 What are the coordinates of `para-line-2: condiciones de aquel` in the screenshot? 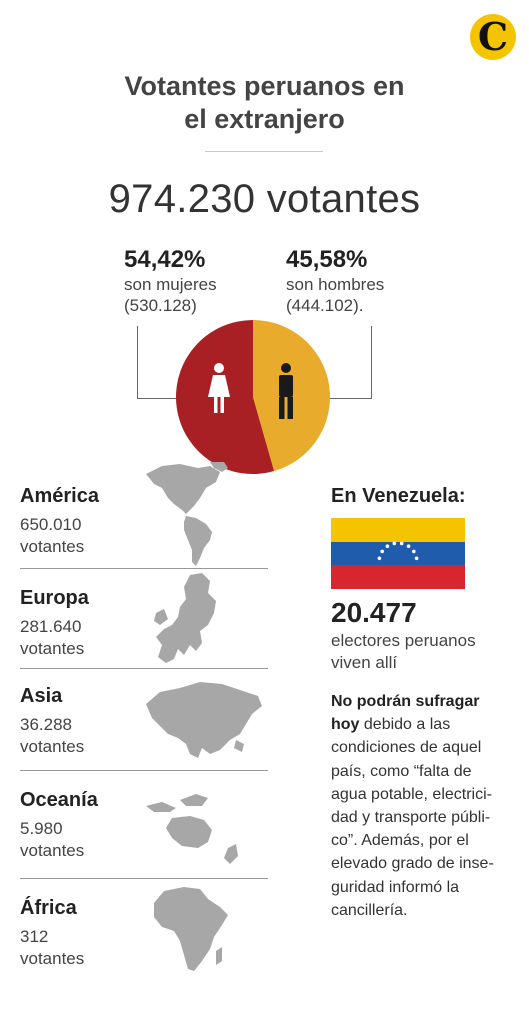 It's located at (406, 748).